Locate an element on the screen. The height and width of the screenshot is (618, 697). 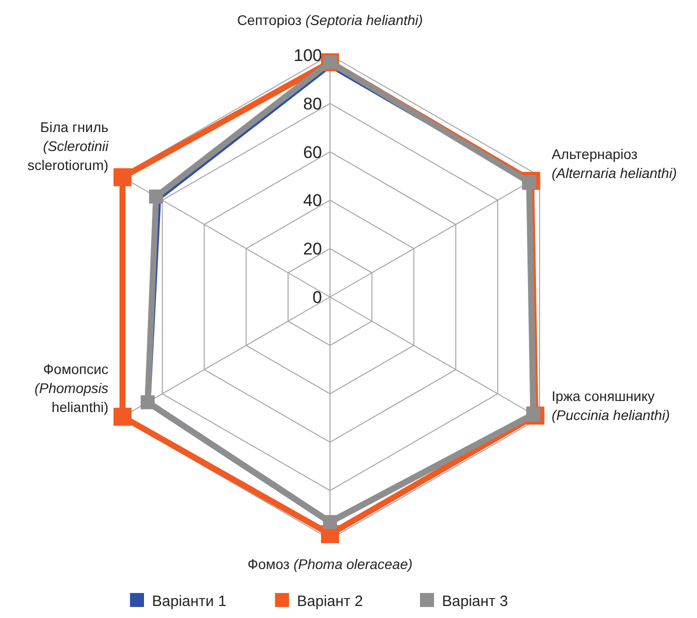
y-tick-label: 80 is located at coordinates (312, 104).